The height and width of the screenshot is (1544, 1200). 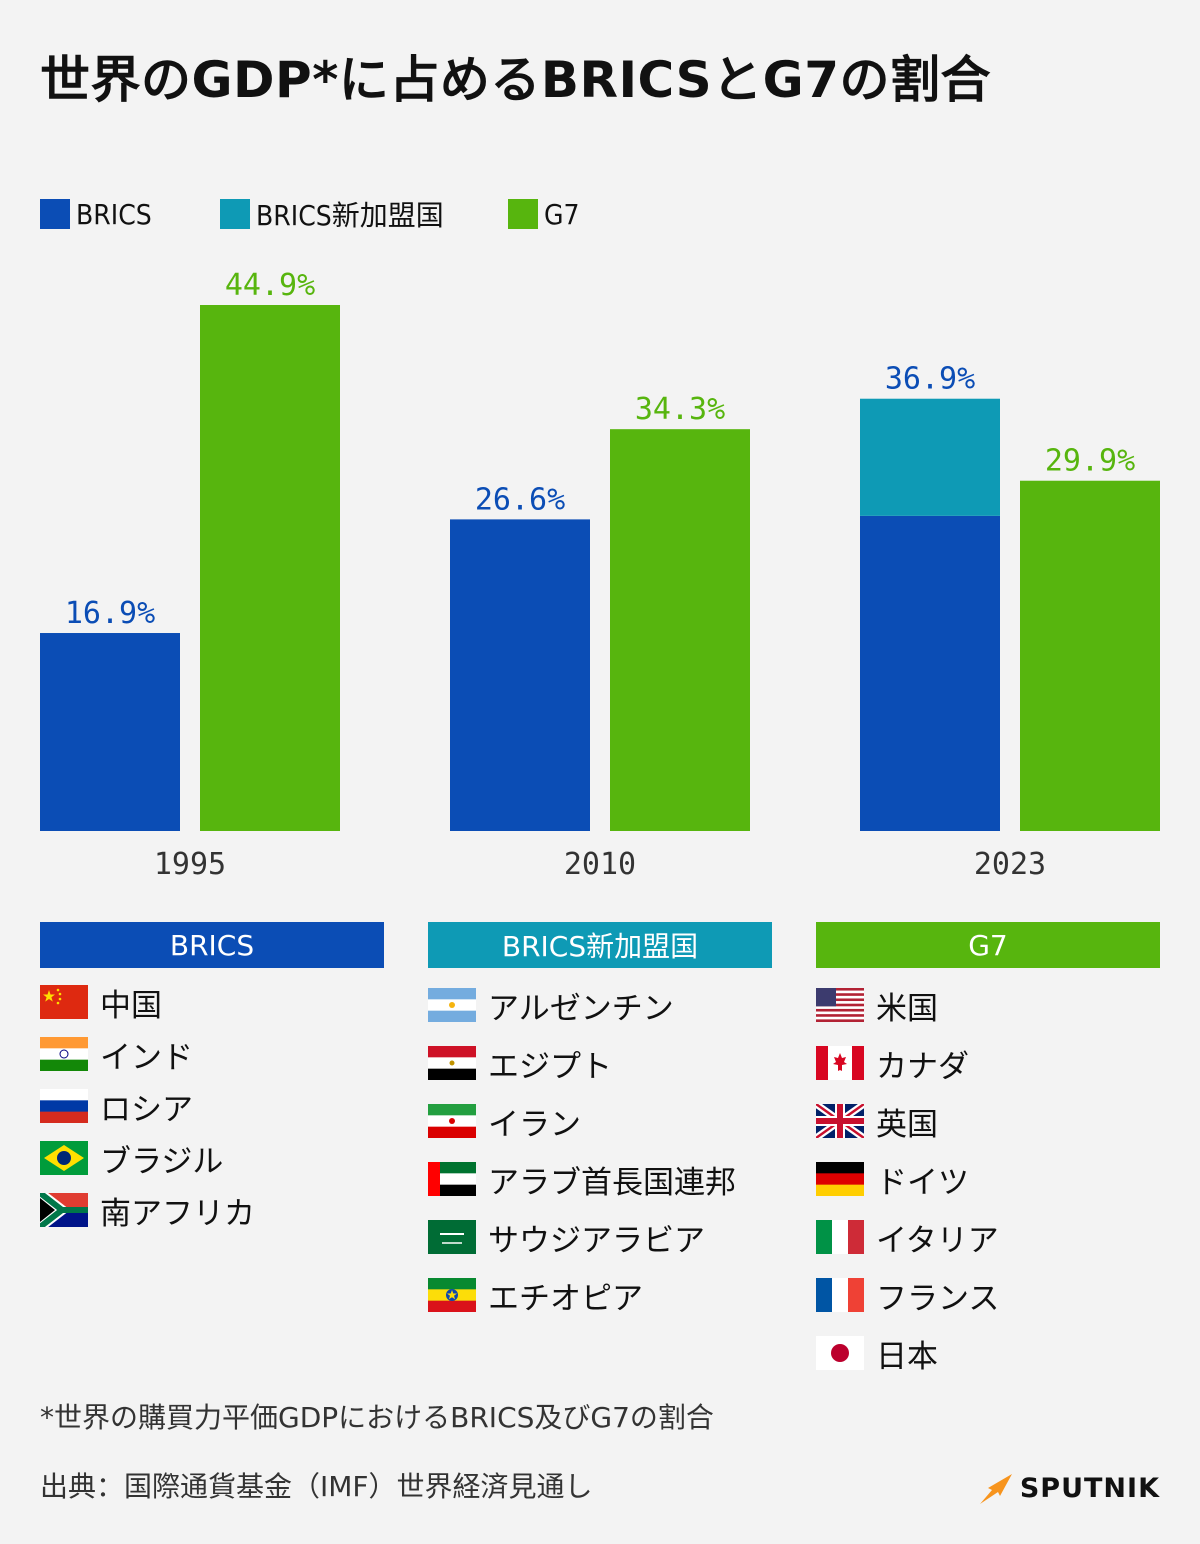 I want to click on bar-g7-1995, so click(x=270, y=568).